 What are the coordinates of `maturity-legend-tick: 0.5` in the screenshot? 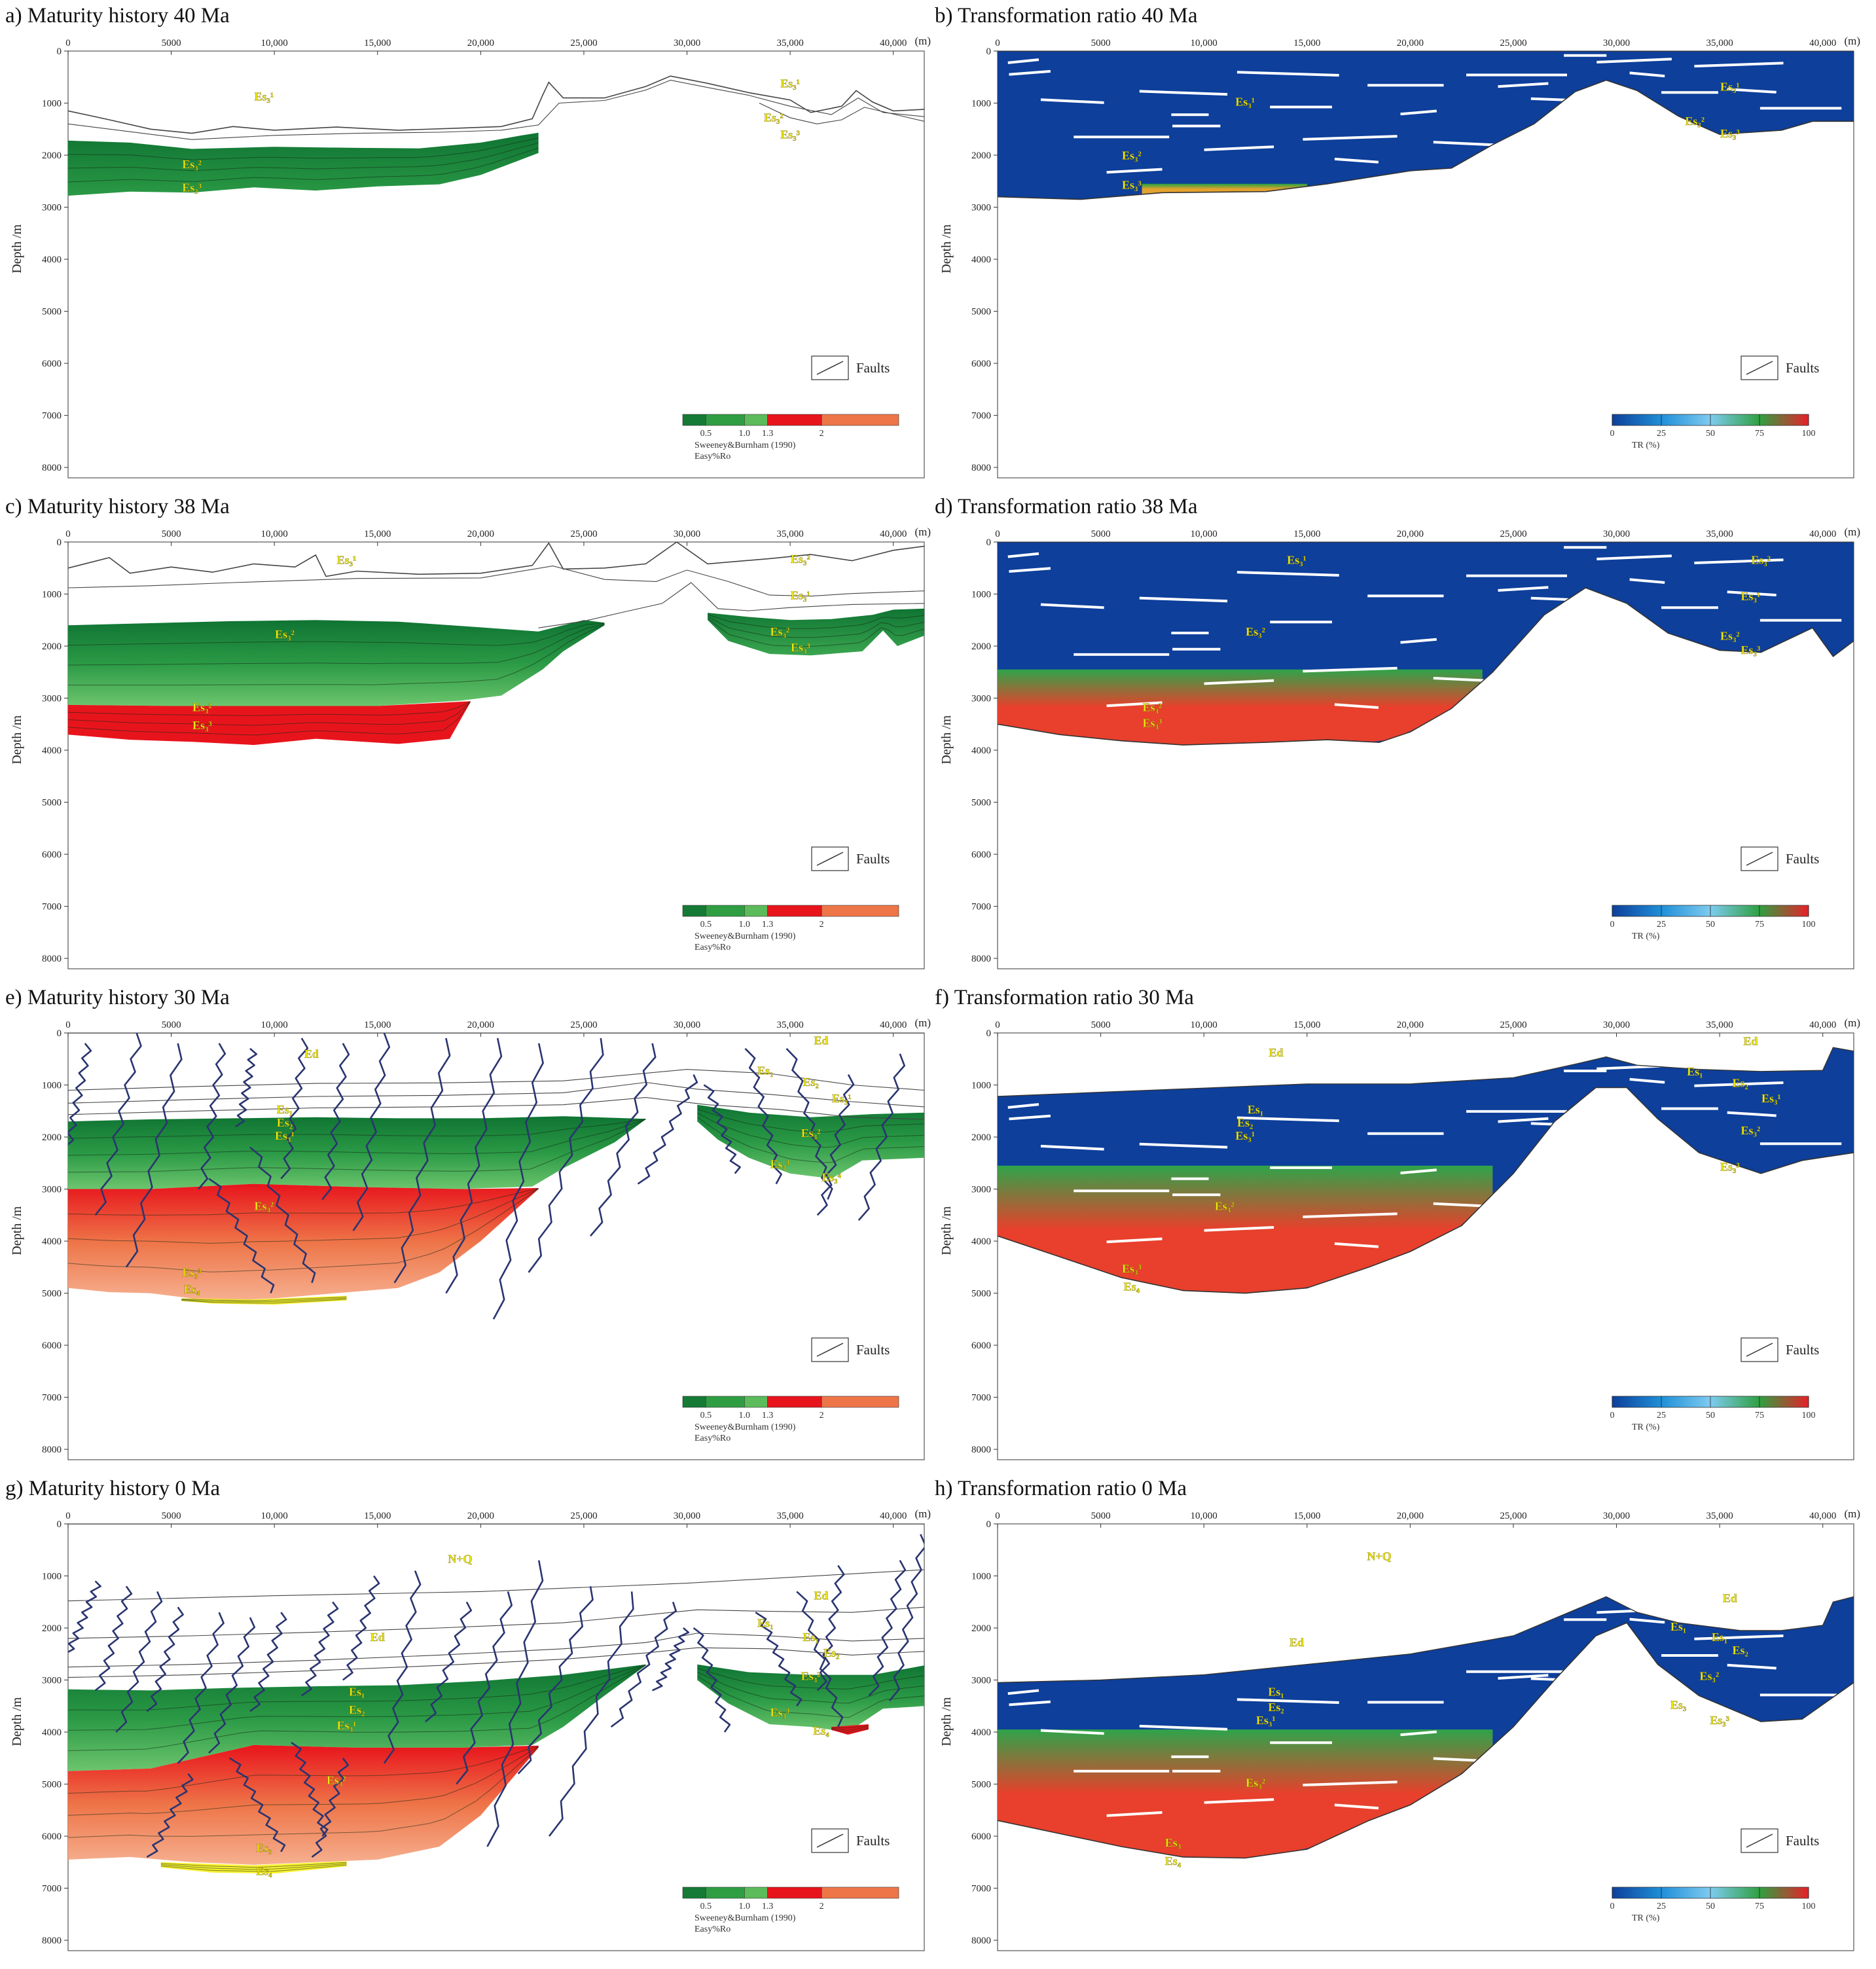 It's located at (706, 434).